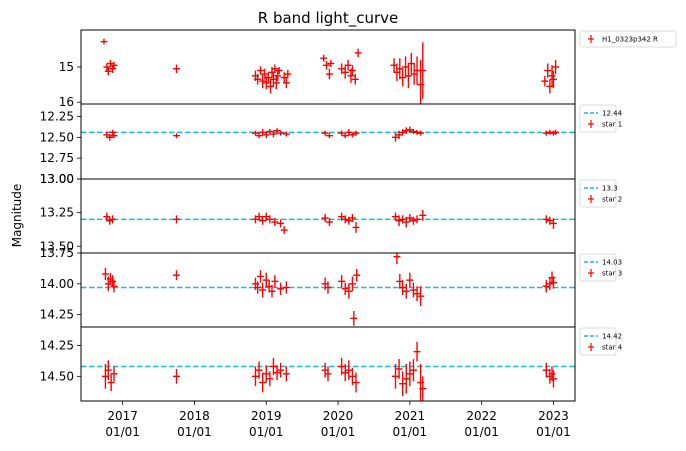 The image size is (686, 451). What do you see at coordinates (612, 125) in the screenshot?
I see `legend-series-label: star 1` at bounding box center [612, 125].